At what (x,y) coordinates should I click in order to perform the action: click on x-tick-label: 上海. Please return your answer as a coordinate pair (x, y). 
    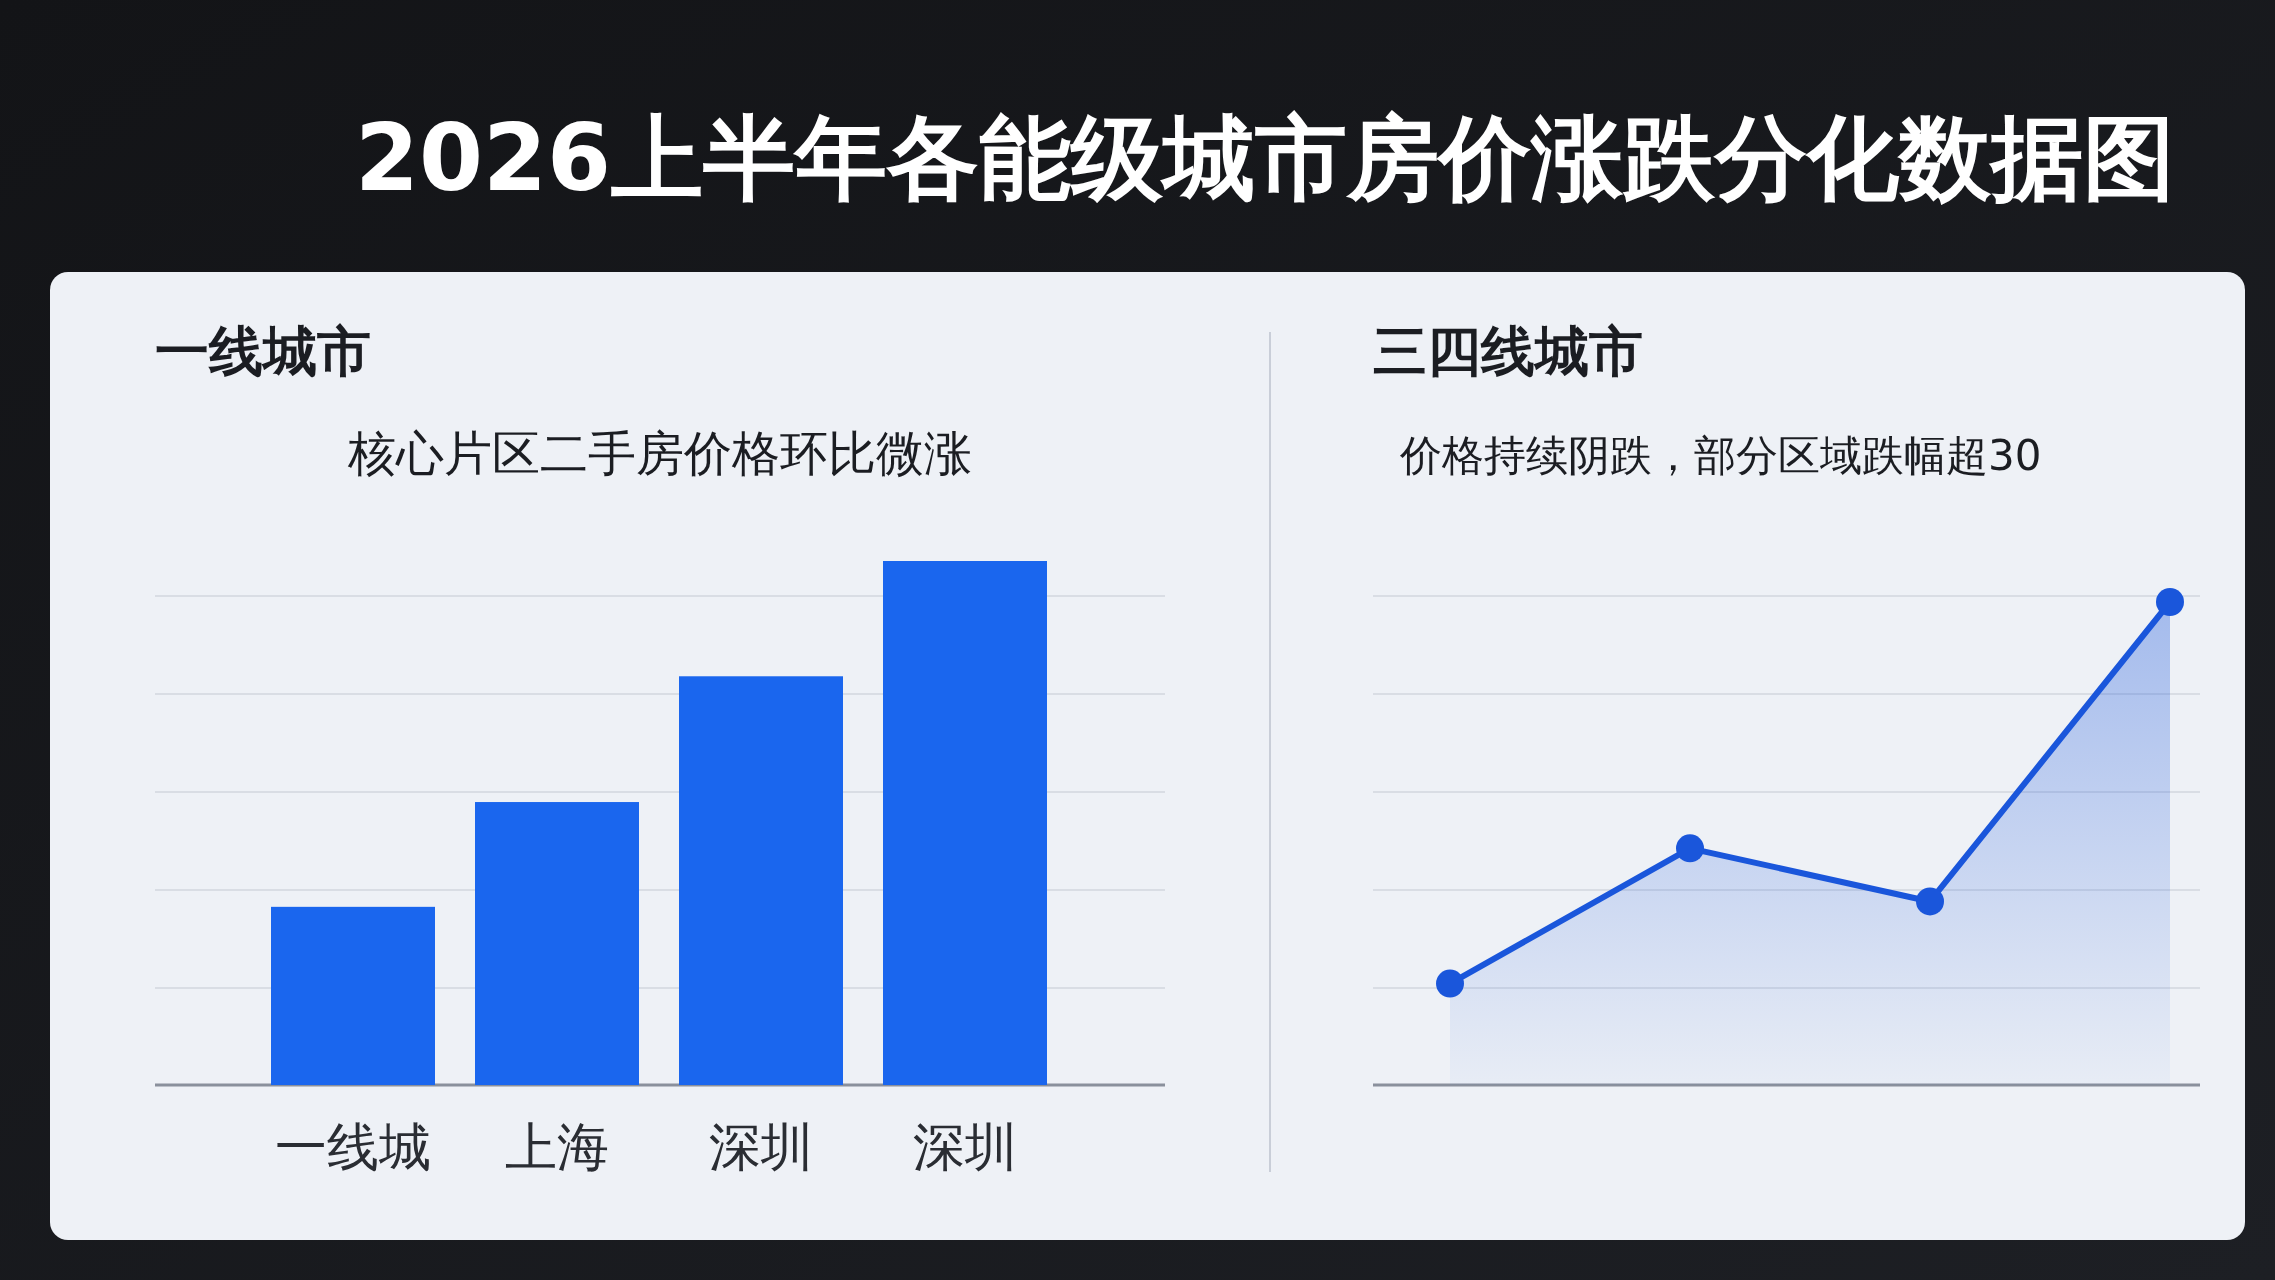
    Looking at the image, I should click on (557, 1147).